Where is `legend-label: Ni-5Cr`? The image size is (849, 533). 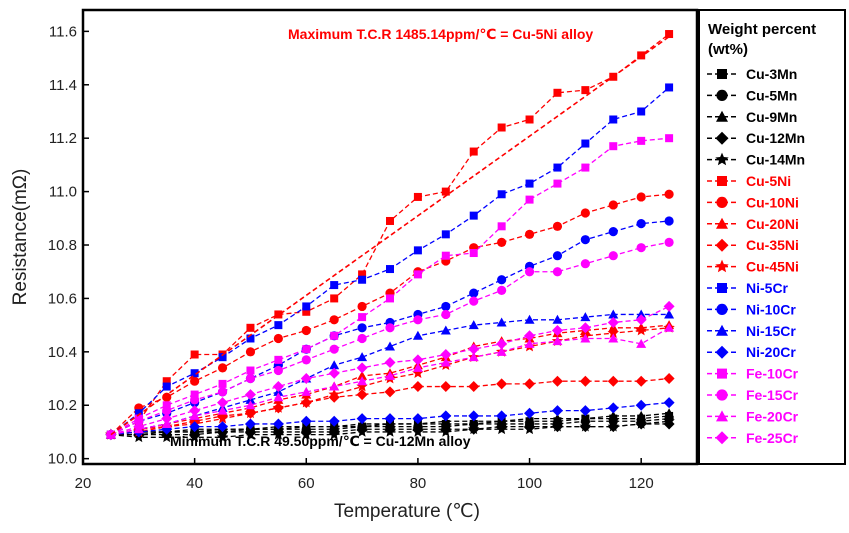
legend-label: Ni-5Cr is located at coordinates (767, 288).